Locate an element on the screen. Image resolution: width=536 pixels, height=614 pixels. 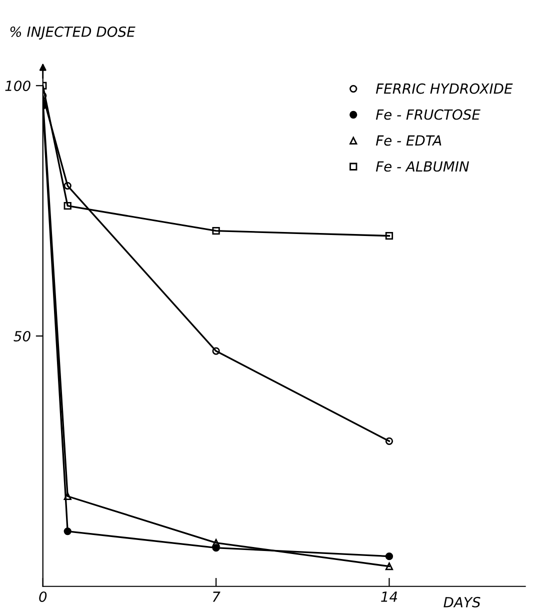
legend-label: FERRIC HYDROXIDE is located at coordinates (444, 88).